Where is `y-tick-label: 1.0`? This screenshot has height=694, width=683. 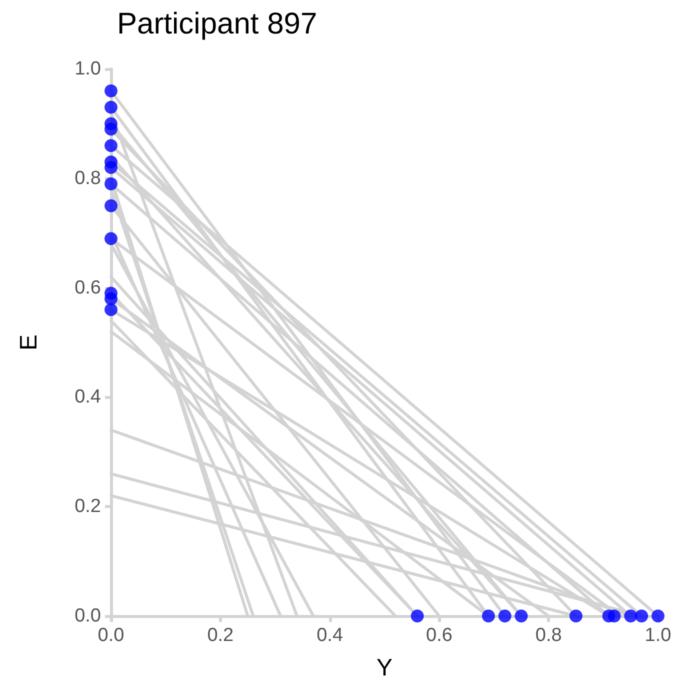
y-tick-label: 1.0 is located at coordinates (87, 69).